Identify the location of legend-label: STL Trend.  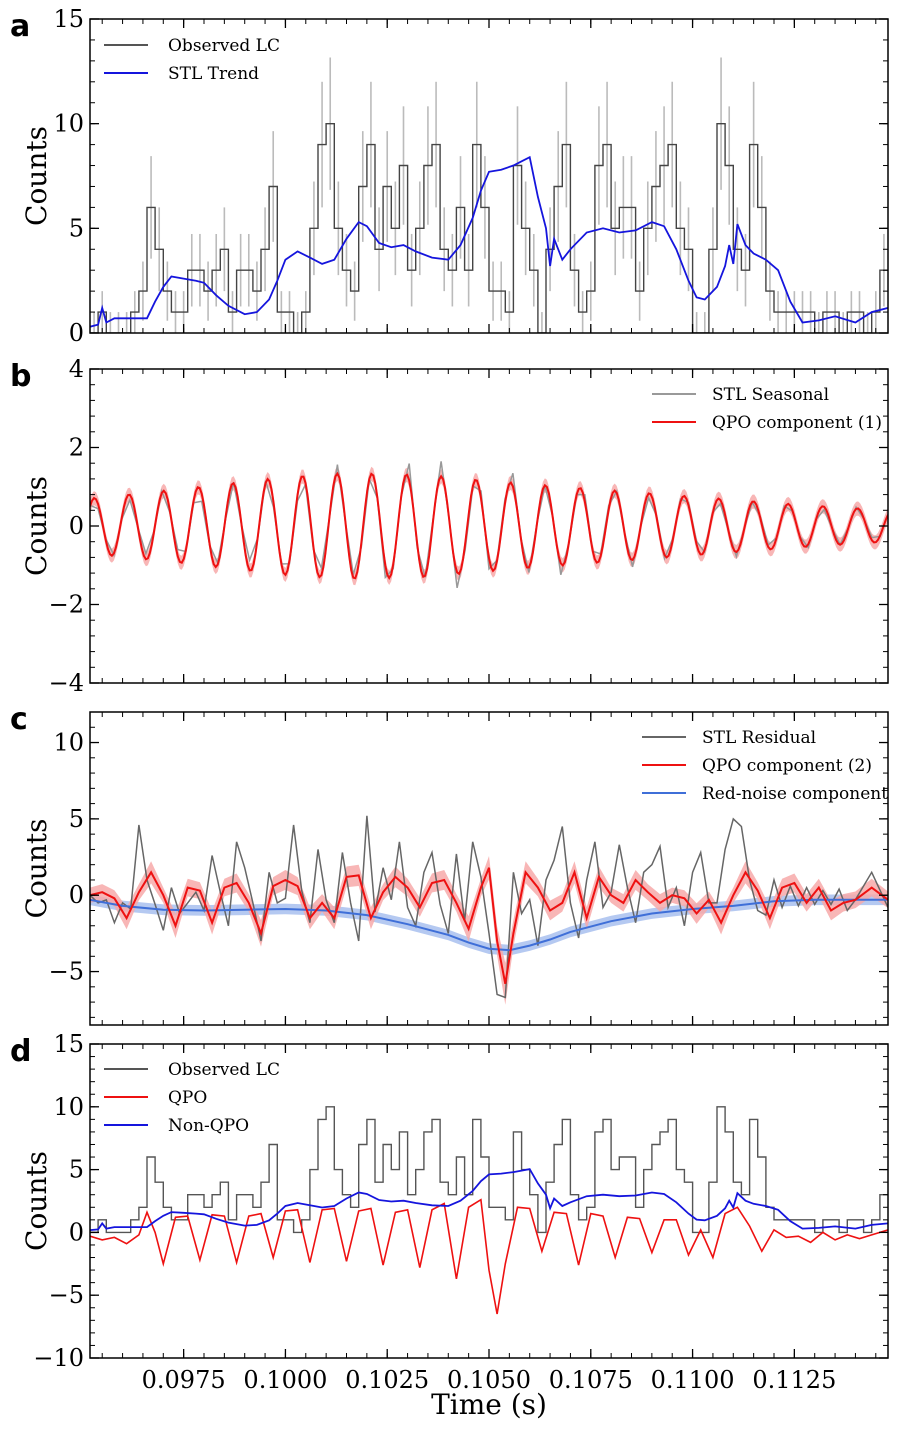
(213, 74).